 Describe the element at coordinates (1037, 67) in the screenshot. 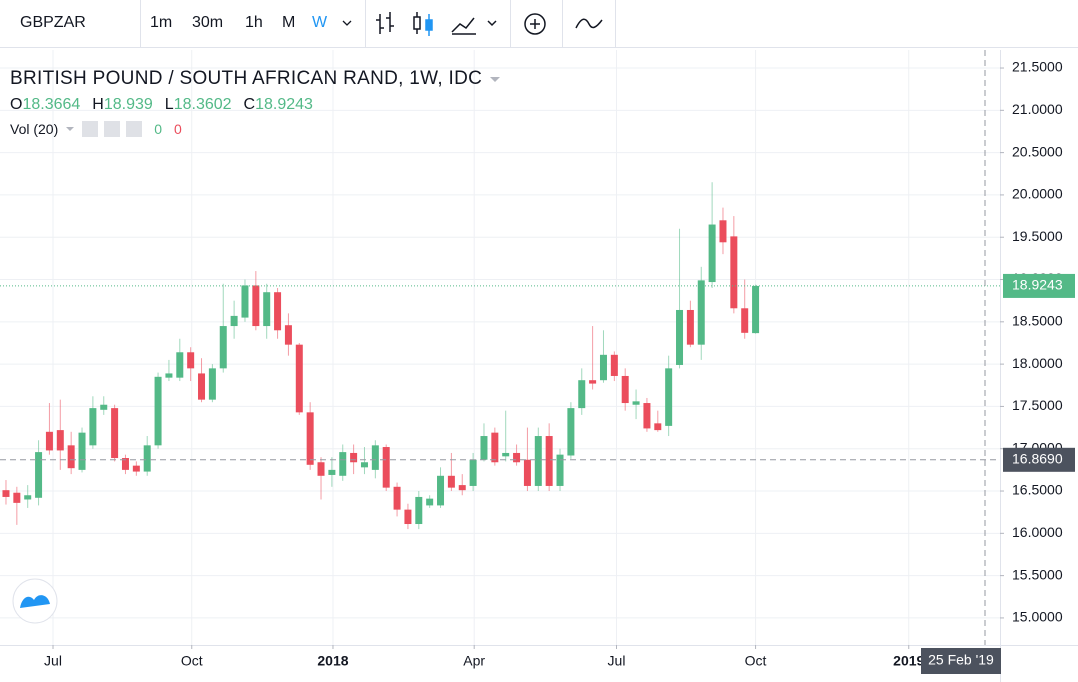

I see `y-tick-label: 21.5000` at that location.